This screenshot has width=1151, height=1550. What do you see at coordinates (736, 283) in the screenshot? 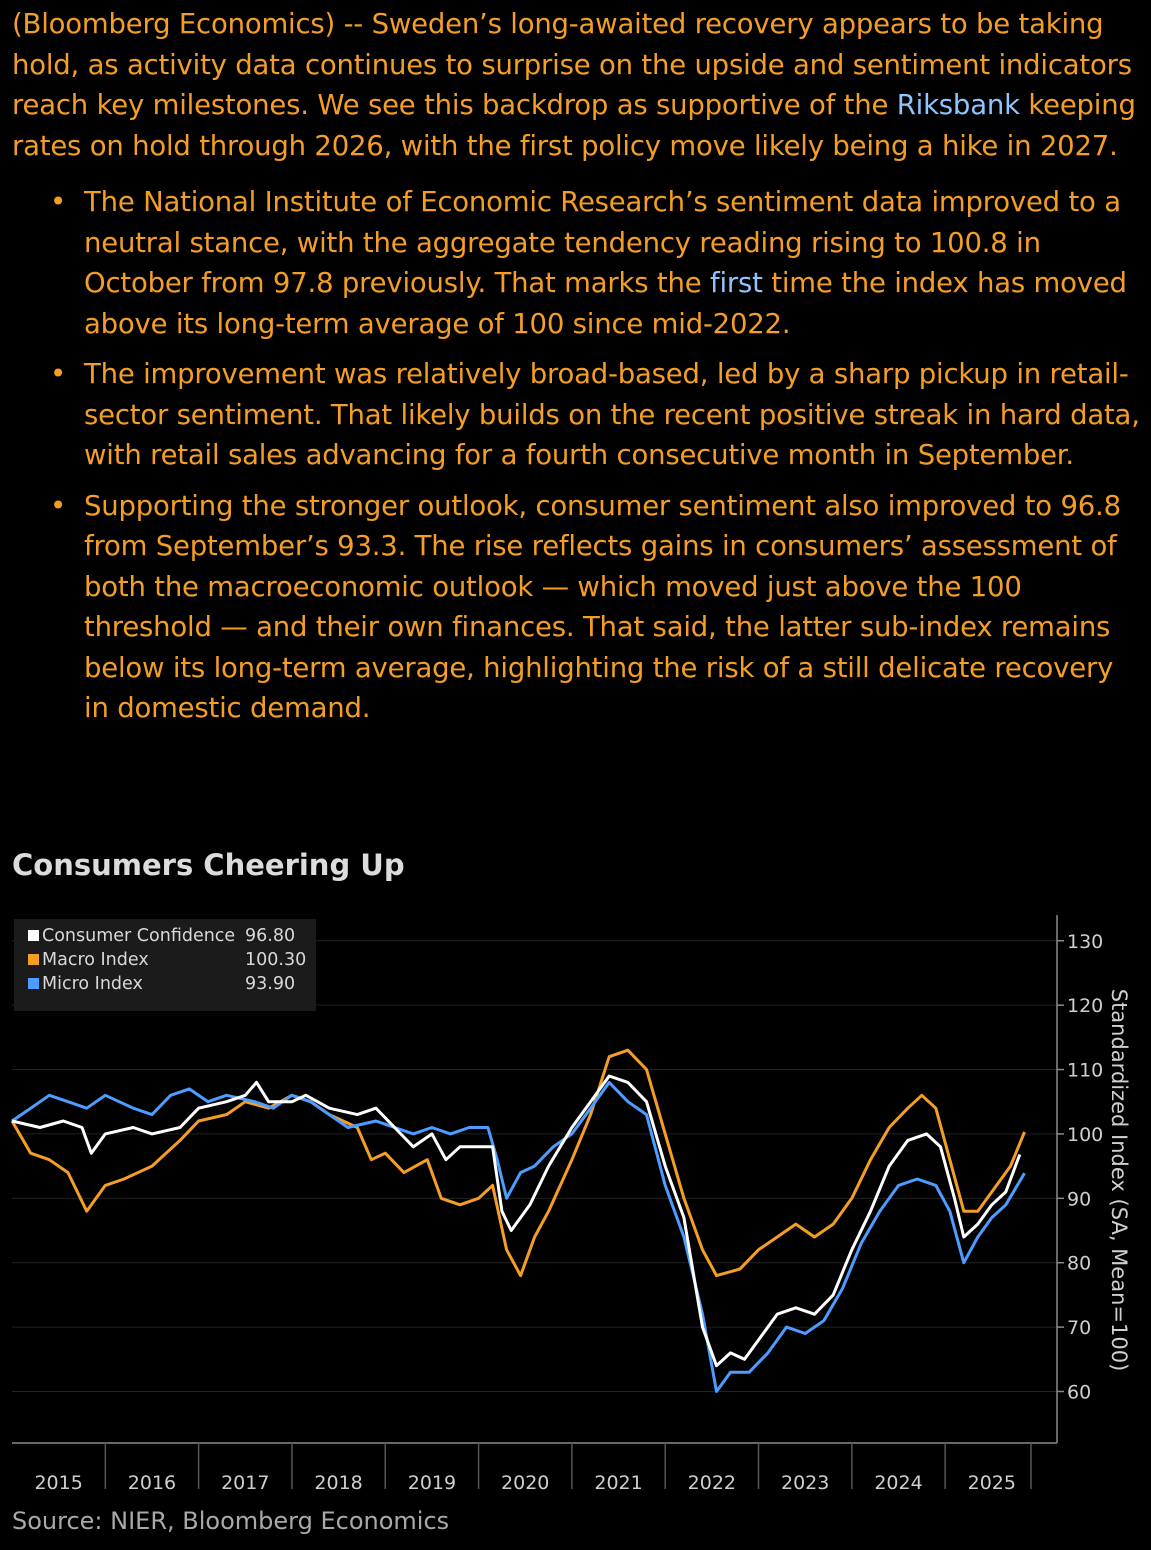
I see `first-link: first` at bounding box center [736, 283].